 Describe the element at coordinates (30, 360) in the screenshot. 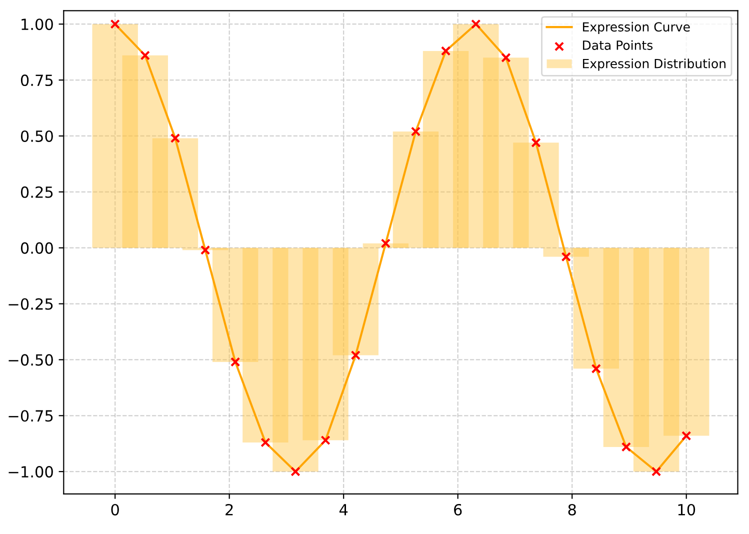

I see `y-tick-label: −0.50` at that location.